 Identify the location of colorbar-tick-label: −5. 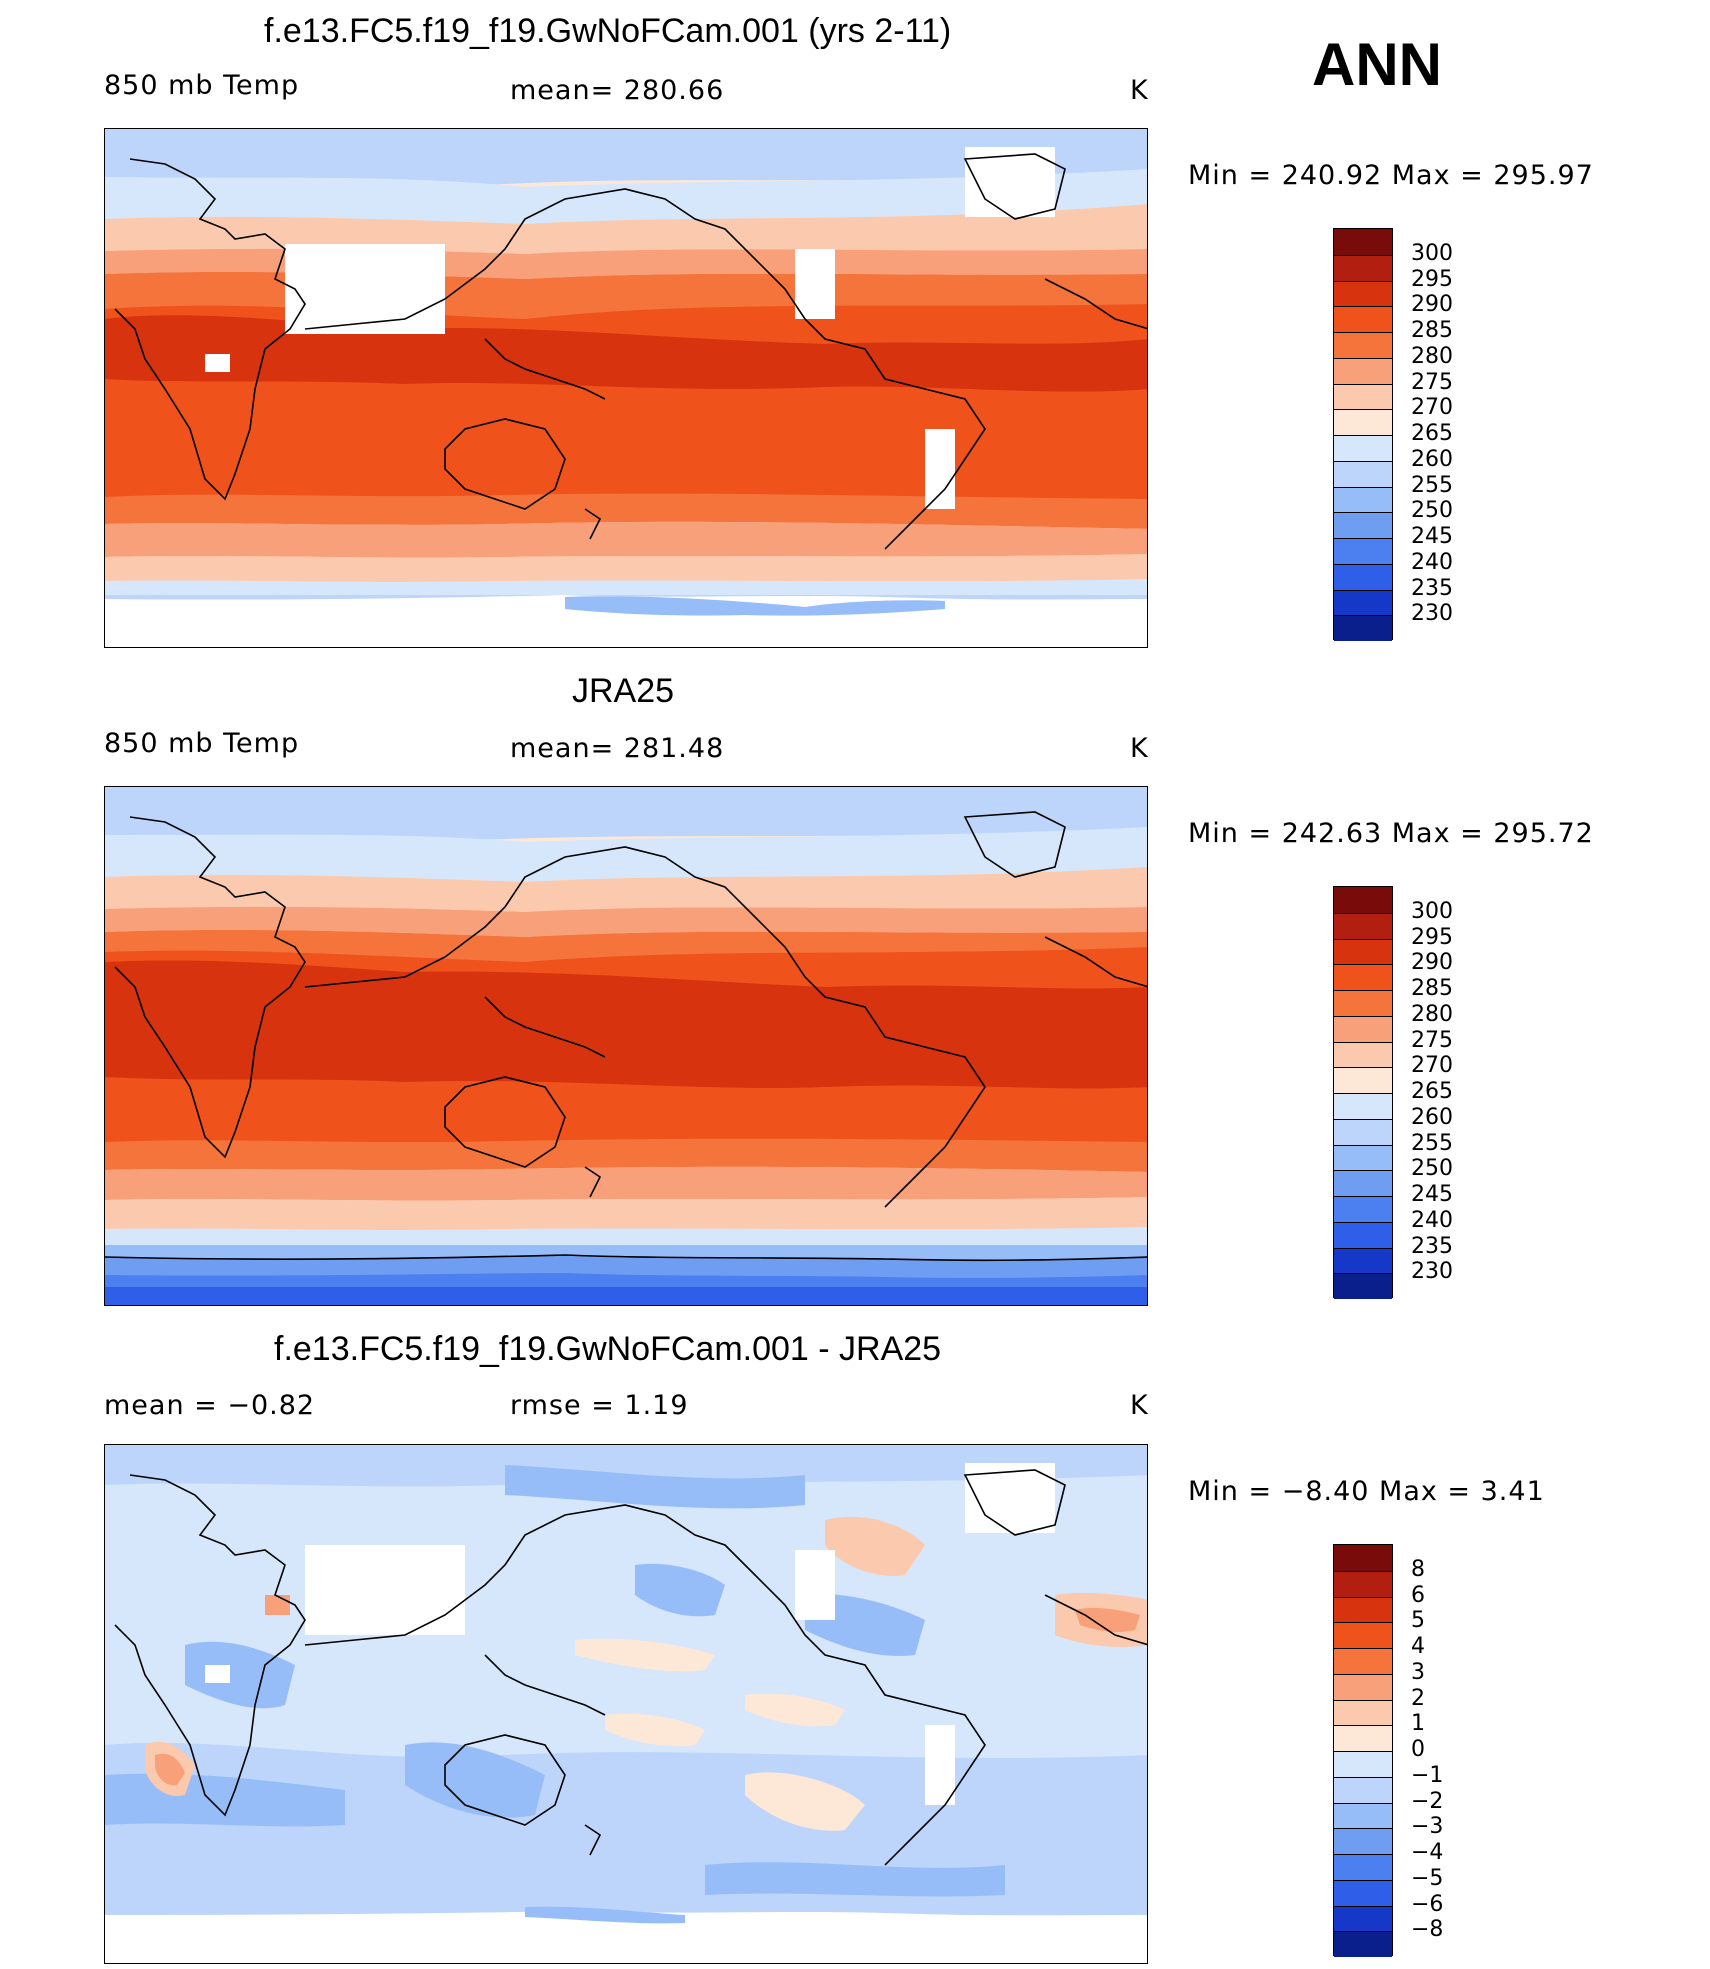
(1427, 1878).